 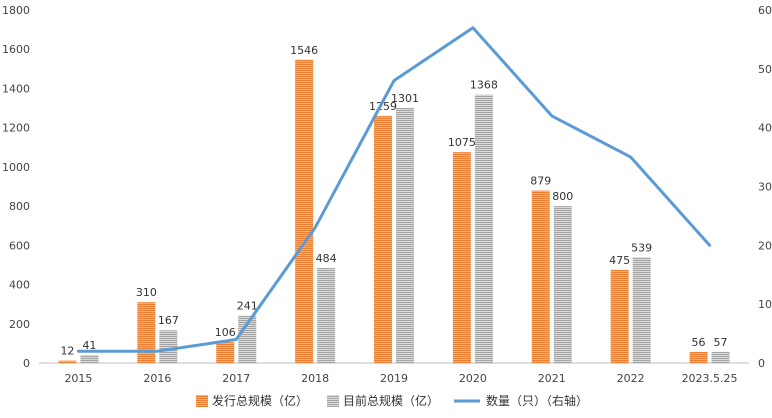 I want to click on bar-data-label: 475, so click(x=619, y=260).